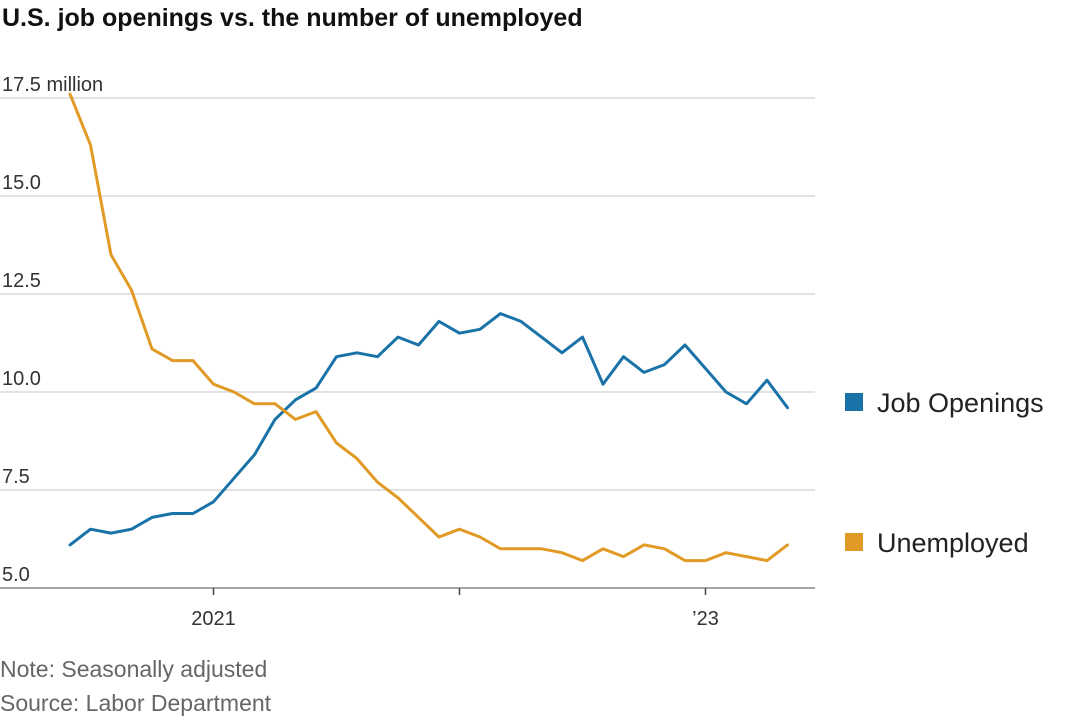  What do you see at coordinates (16, 477) in the screenshot?
I see `y-tick-label: 7.5` at bounding box center [16, 477].